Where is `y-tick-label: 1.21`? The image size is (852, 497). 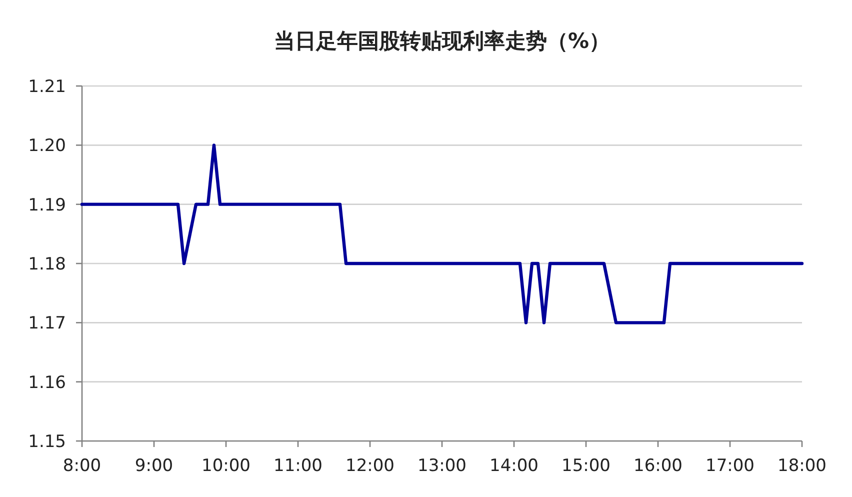
y-tick-label: 1.21 is located at coordinates (47, 87).